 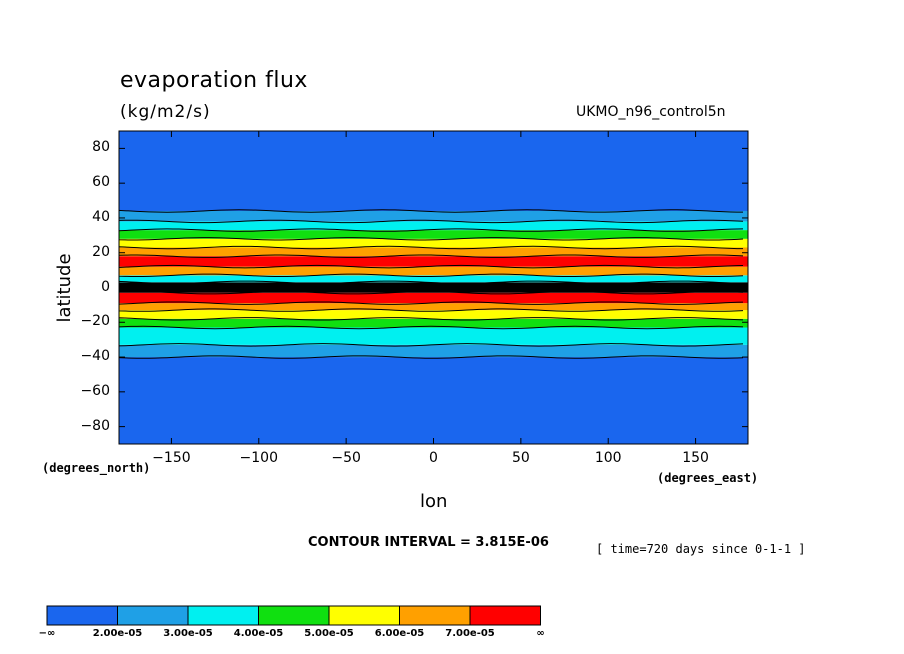 What do you see at coordinates (258, 633) in the screenshot?
I see `colorbar-label: 4.00e-05` at bounding box center [258, 633].